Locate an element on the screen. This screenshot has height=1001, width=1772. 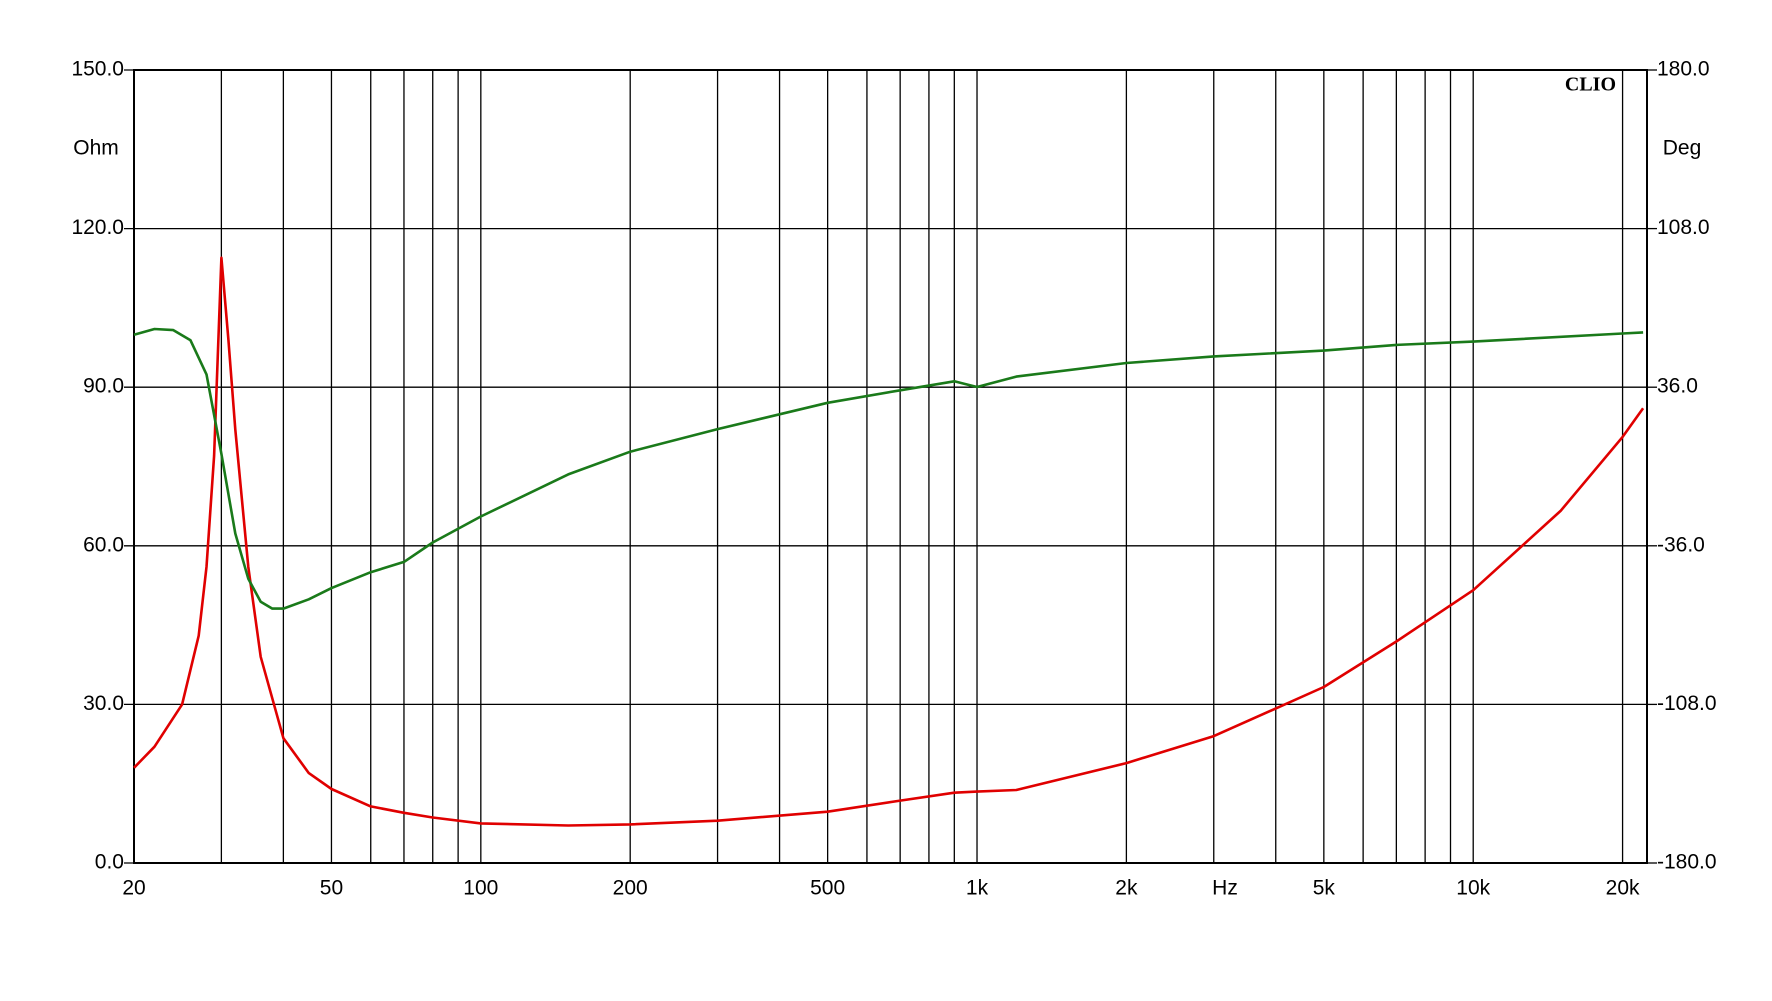
watermark: CLIO is located at coordinates (1590, 85).